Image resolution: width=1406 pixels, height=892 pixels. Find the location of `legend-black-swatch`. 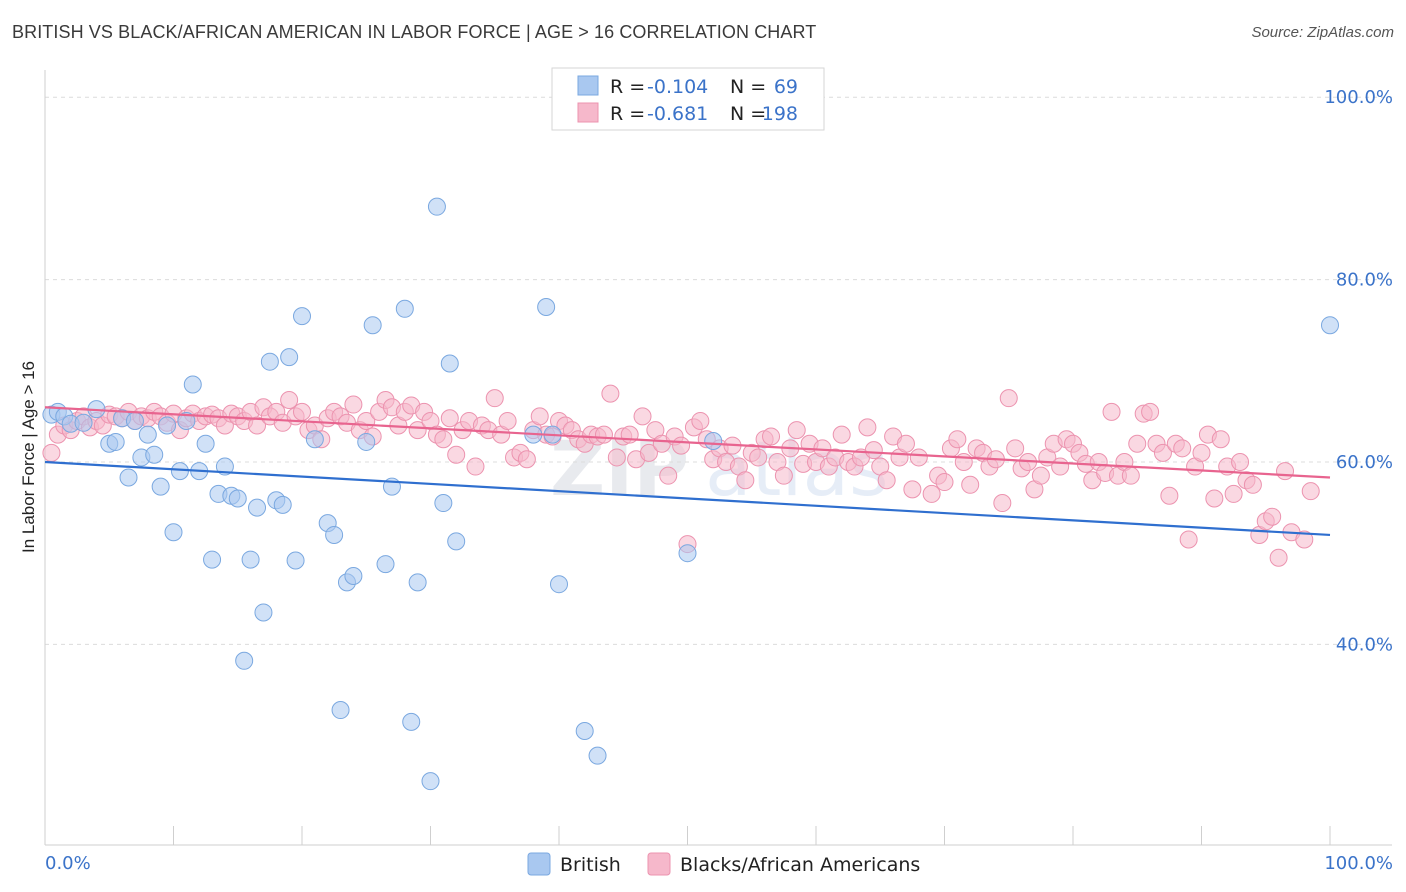

legend-black-swatch is located at coordinates (588, 112).